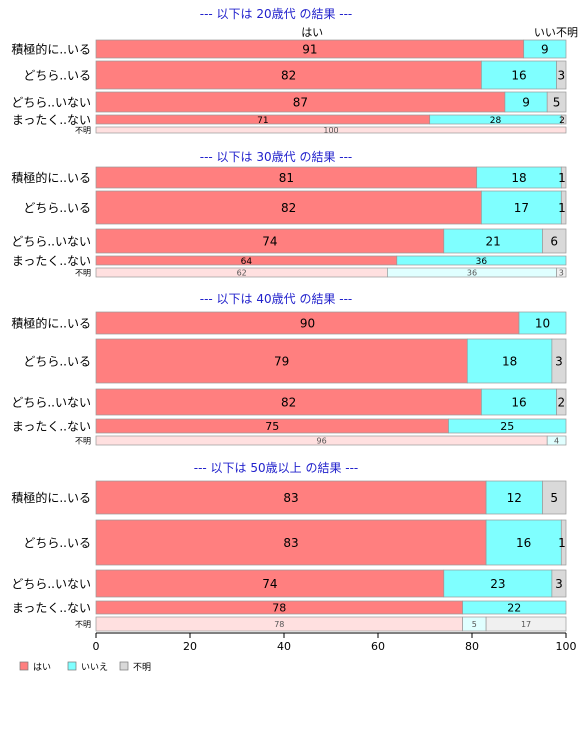  Describe the element at coordinates (24, 666) in the screenshot. I see `legend-swatch` at that location.